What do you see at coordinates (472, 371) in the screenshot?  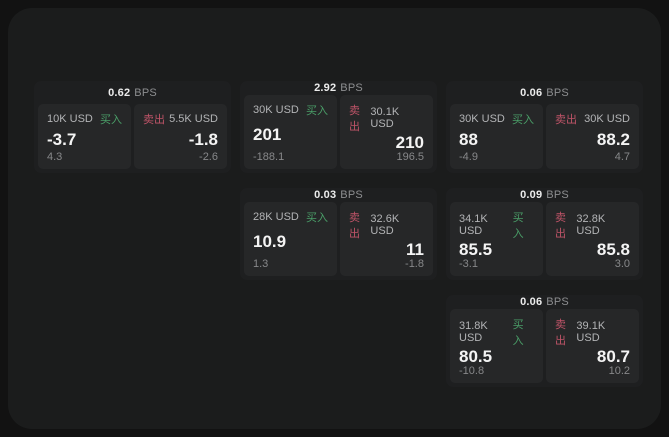 I see `buy-change: -10.8` at bounding box center [472, 371].